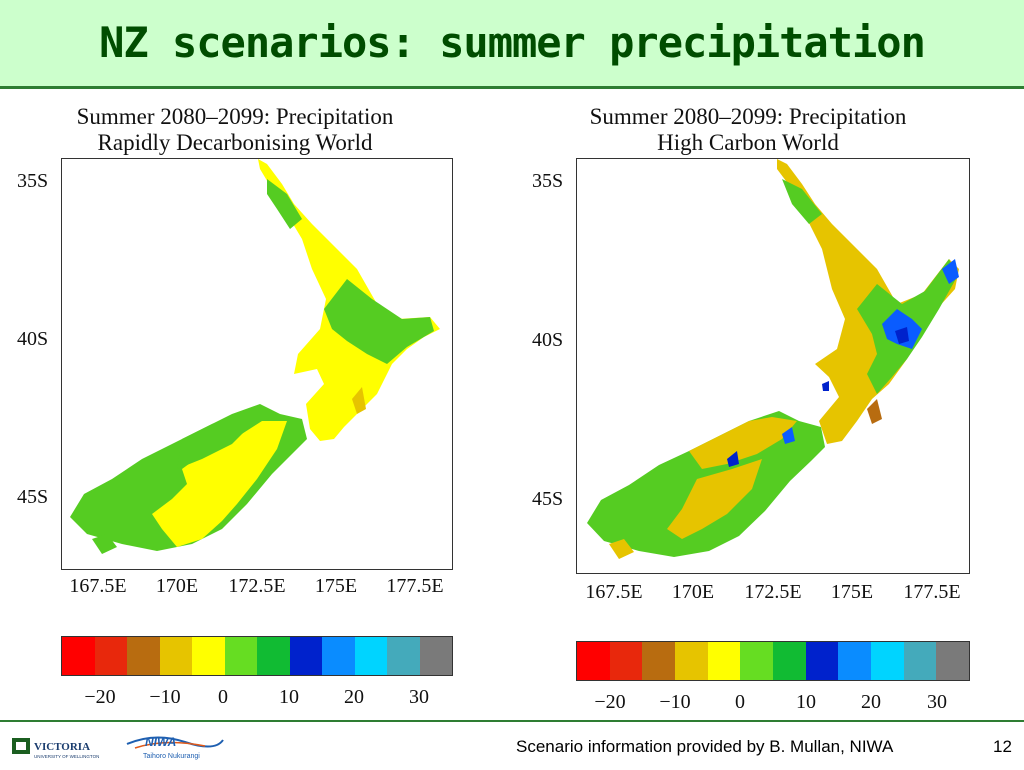  I want to click on slide-title: NZ scenarios: summer precipitation, so click(512, 42).